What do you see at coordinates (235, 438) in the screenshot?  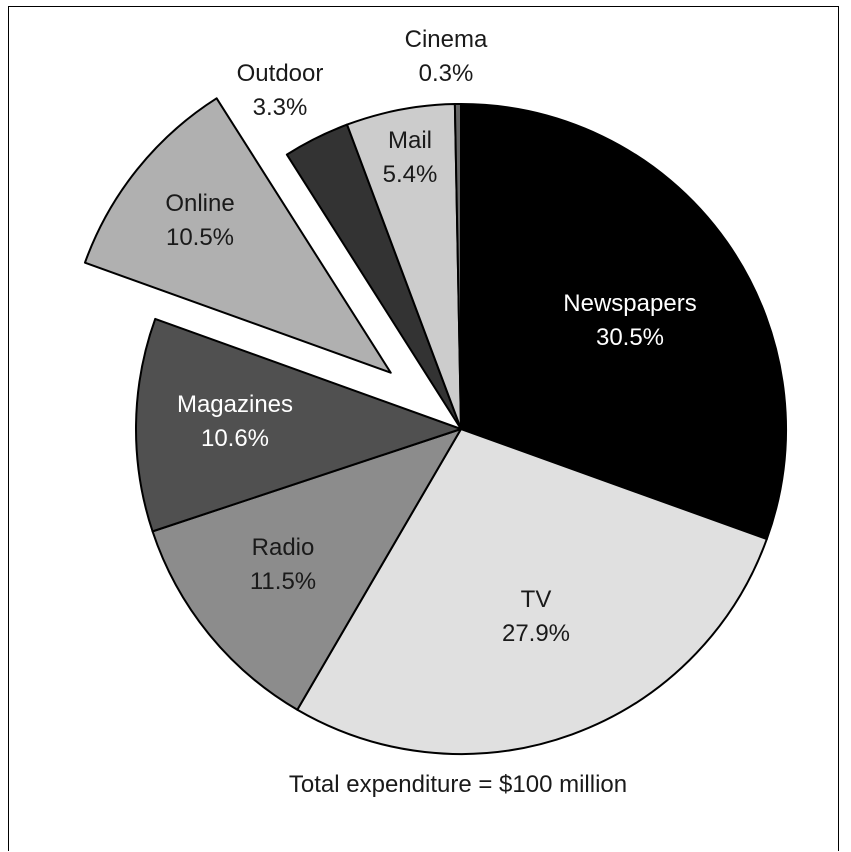 I see `slice-value-magazines: 10.6%` at bounding box center [235, 438].